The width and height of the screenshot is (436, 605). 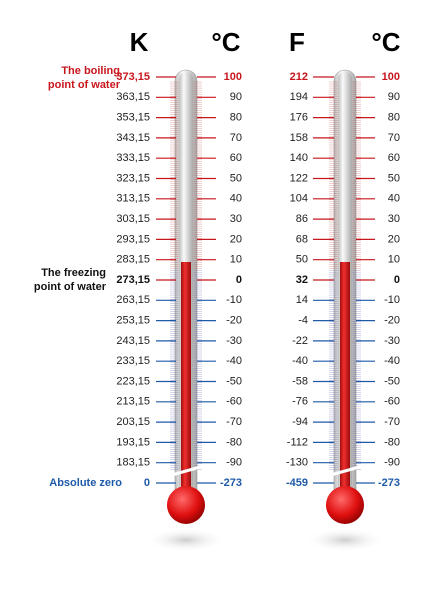 I want to click on fahrenheit-label: 14, so click(x=302, y=300).